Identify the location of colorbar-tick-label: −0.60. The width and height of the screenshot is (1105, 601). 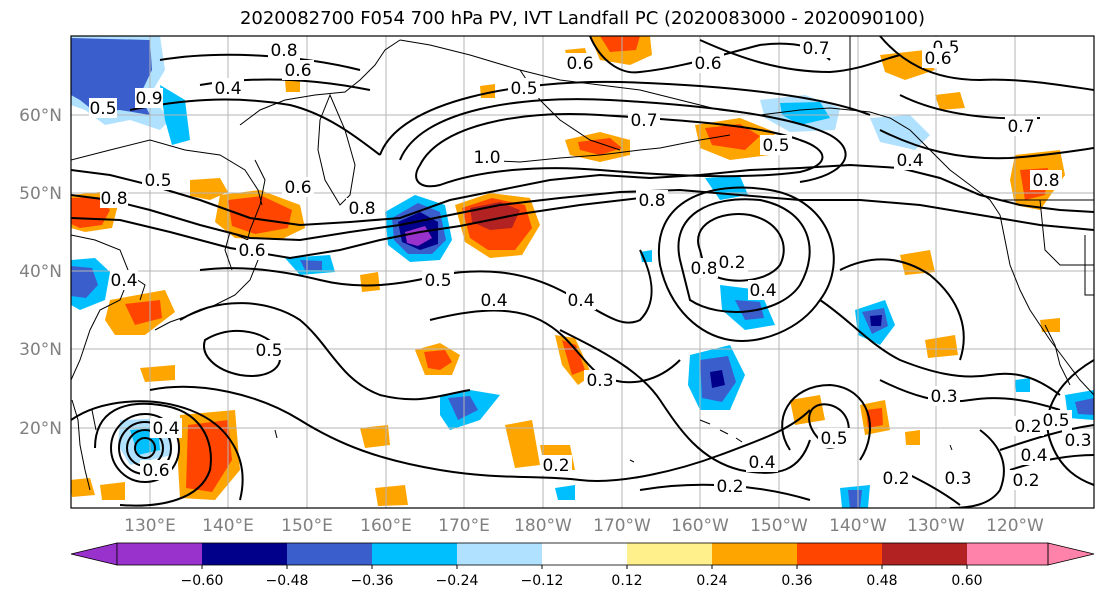
(202, 581).